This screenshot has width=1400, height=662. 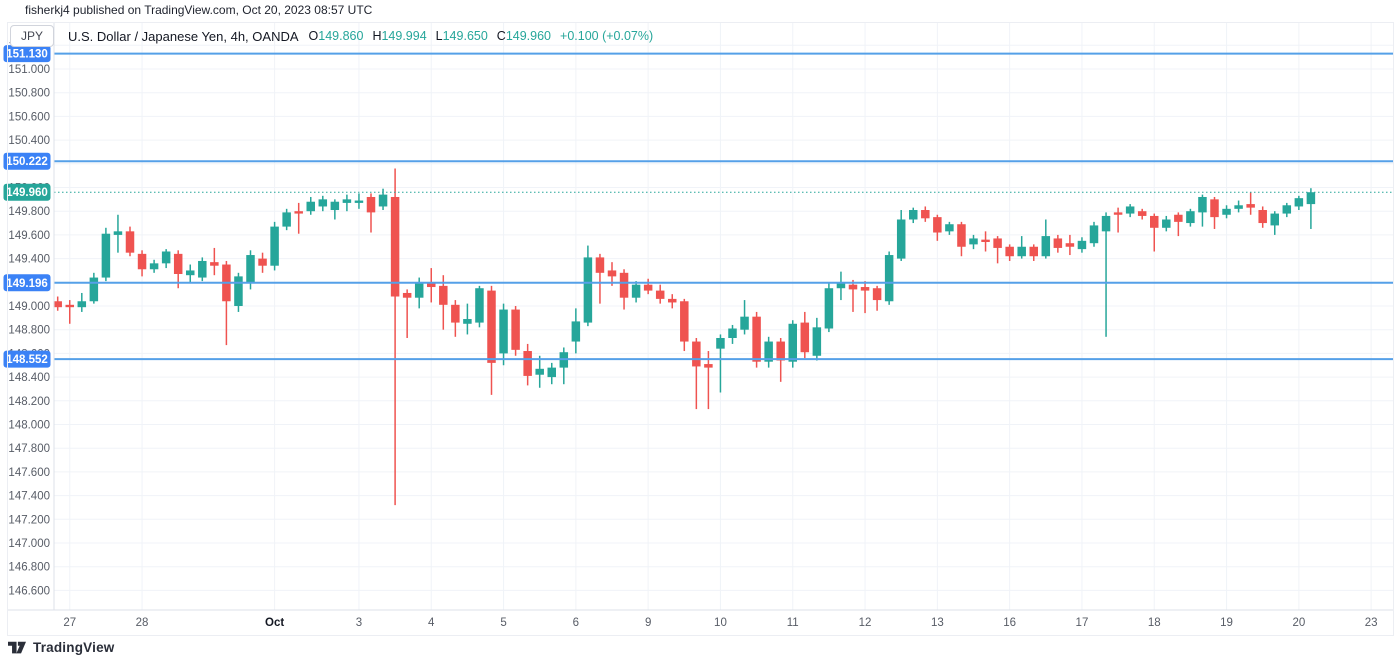 I want to click on price-change: +0.100 (+0.07%), so click(x=607, y=36).